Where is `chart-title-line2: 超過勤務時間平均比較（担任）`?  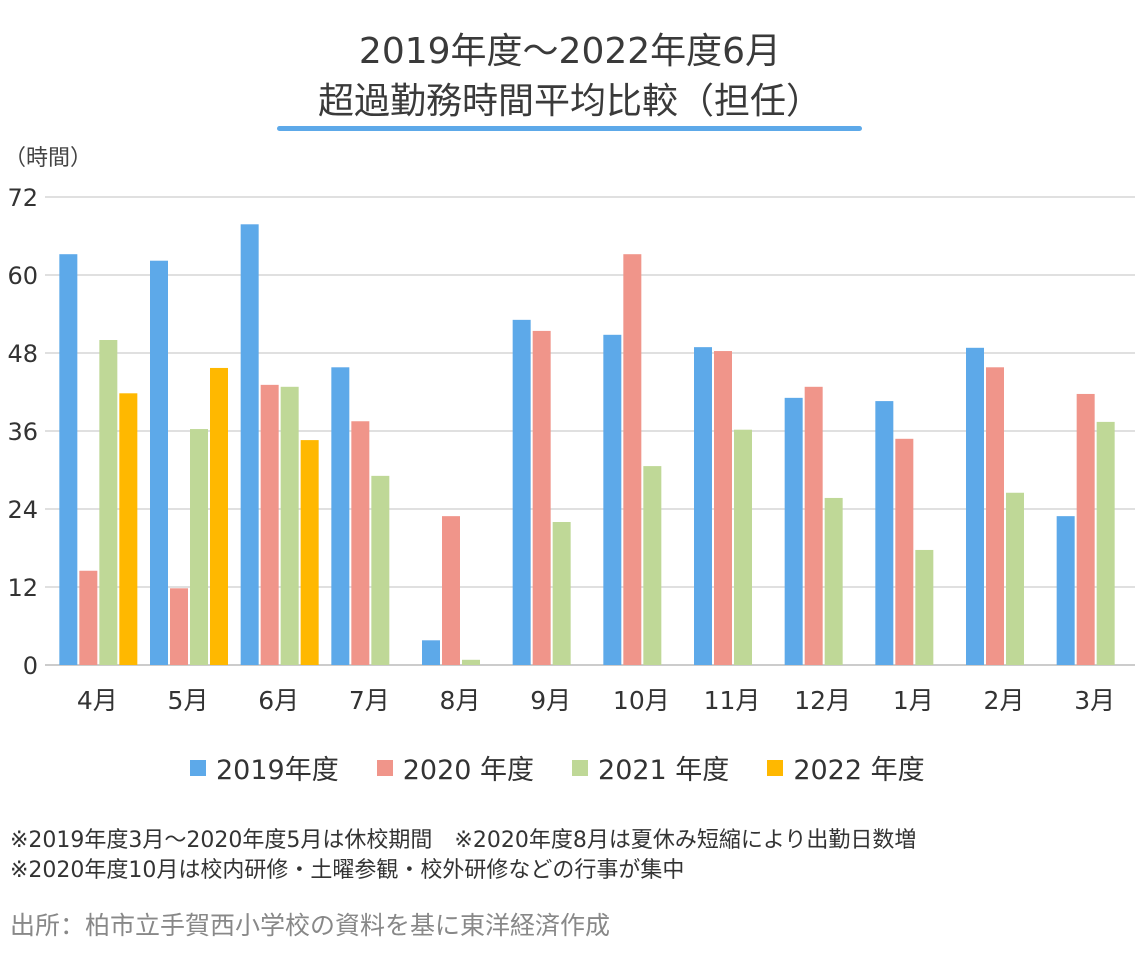 chart-title-line2: 超過勤務時間平均比較（担任） is located at coordinates (569, 101).